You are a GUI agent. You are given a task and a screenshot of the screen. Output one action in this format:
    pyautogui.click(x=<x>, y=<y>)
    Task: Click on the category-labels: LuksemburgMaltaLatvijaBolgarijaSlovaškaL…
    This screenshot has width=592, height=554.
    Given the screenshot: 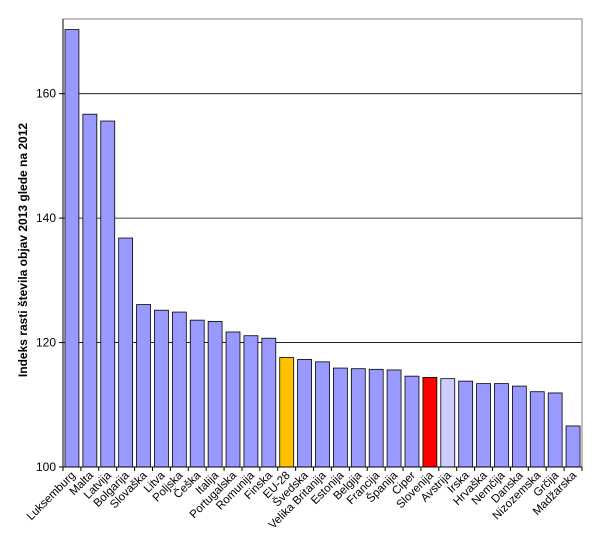 What is the action you would take?
    pyautogui.click(x=302, y=500)
    